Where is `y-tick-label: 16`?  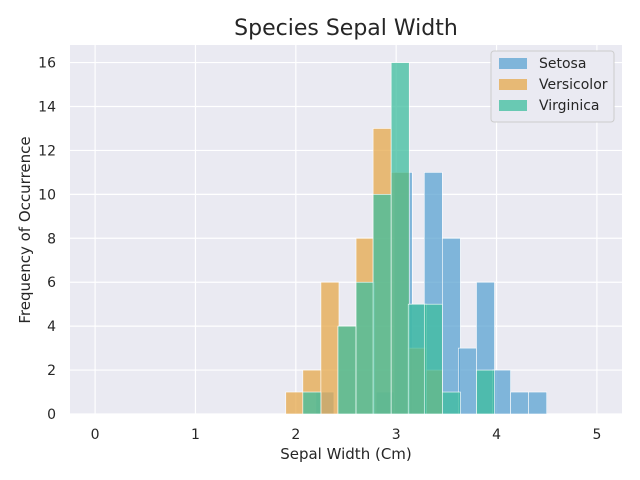
y-tick-label: 16 is located at coordinates (47, 64).